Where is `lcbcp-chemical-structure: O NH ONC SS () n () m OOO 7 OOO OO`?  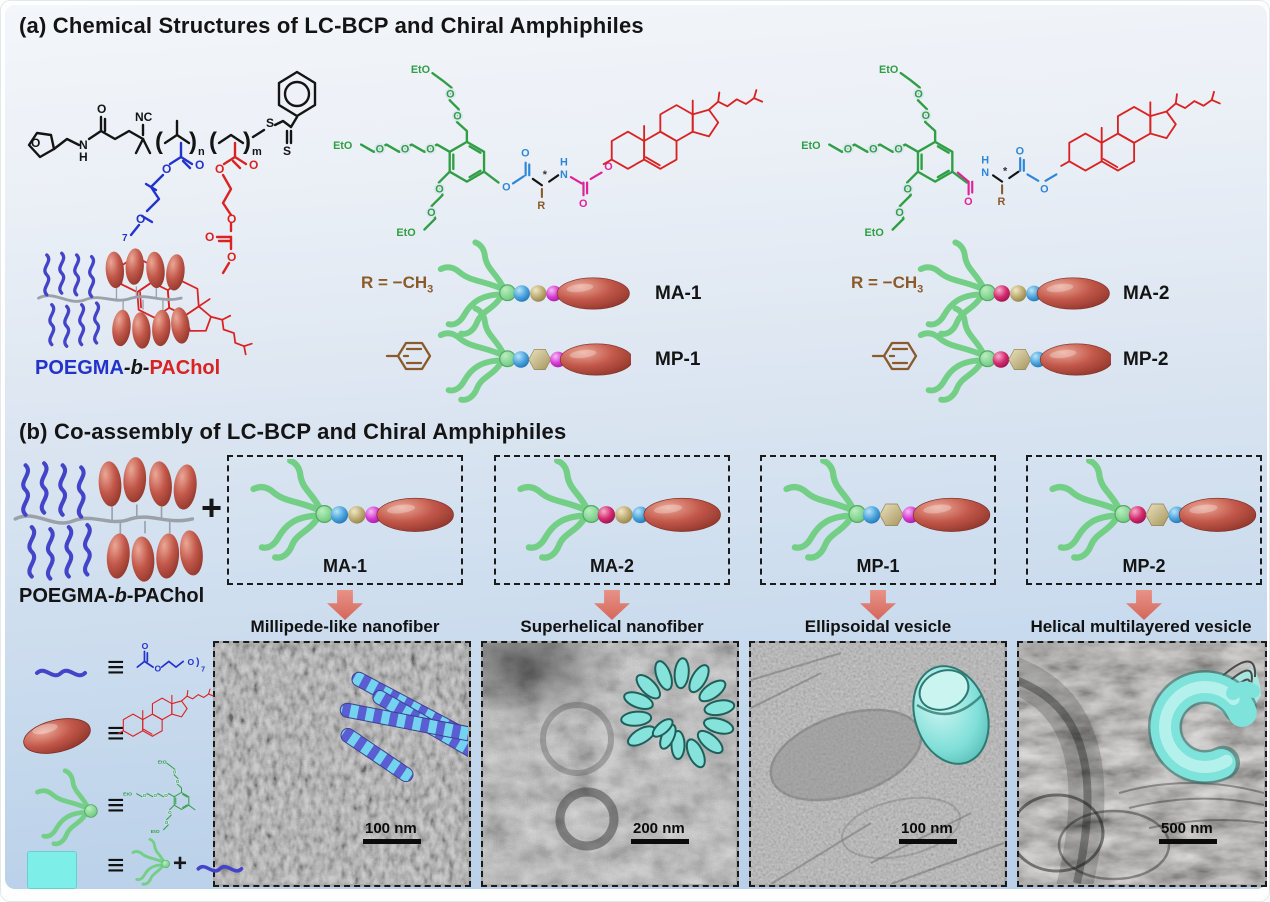
lcbcp-chemical-structure: O NH ONC SS () n () m OOO 7 OOO OO is located at coordinates (172, 230).